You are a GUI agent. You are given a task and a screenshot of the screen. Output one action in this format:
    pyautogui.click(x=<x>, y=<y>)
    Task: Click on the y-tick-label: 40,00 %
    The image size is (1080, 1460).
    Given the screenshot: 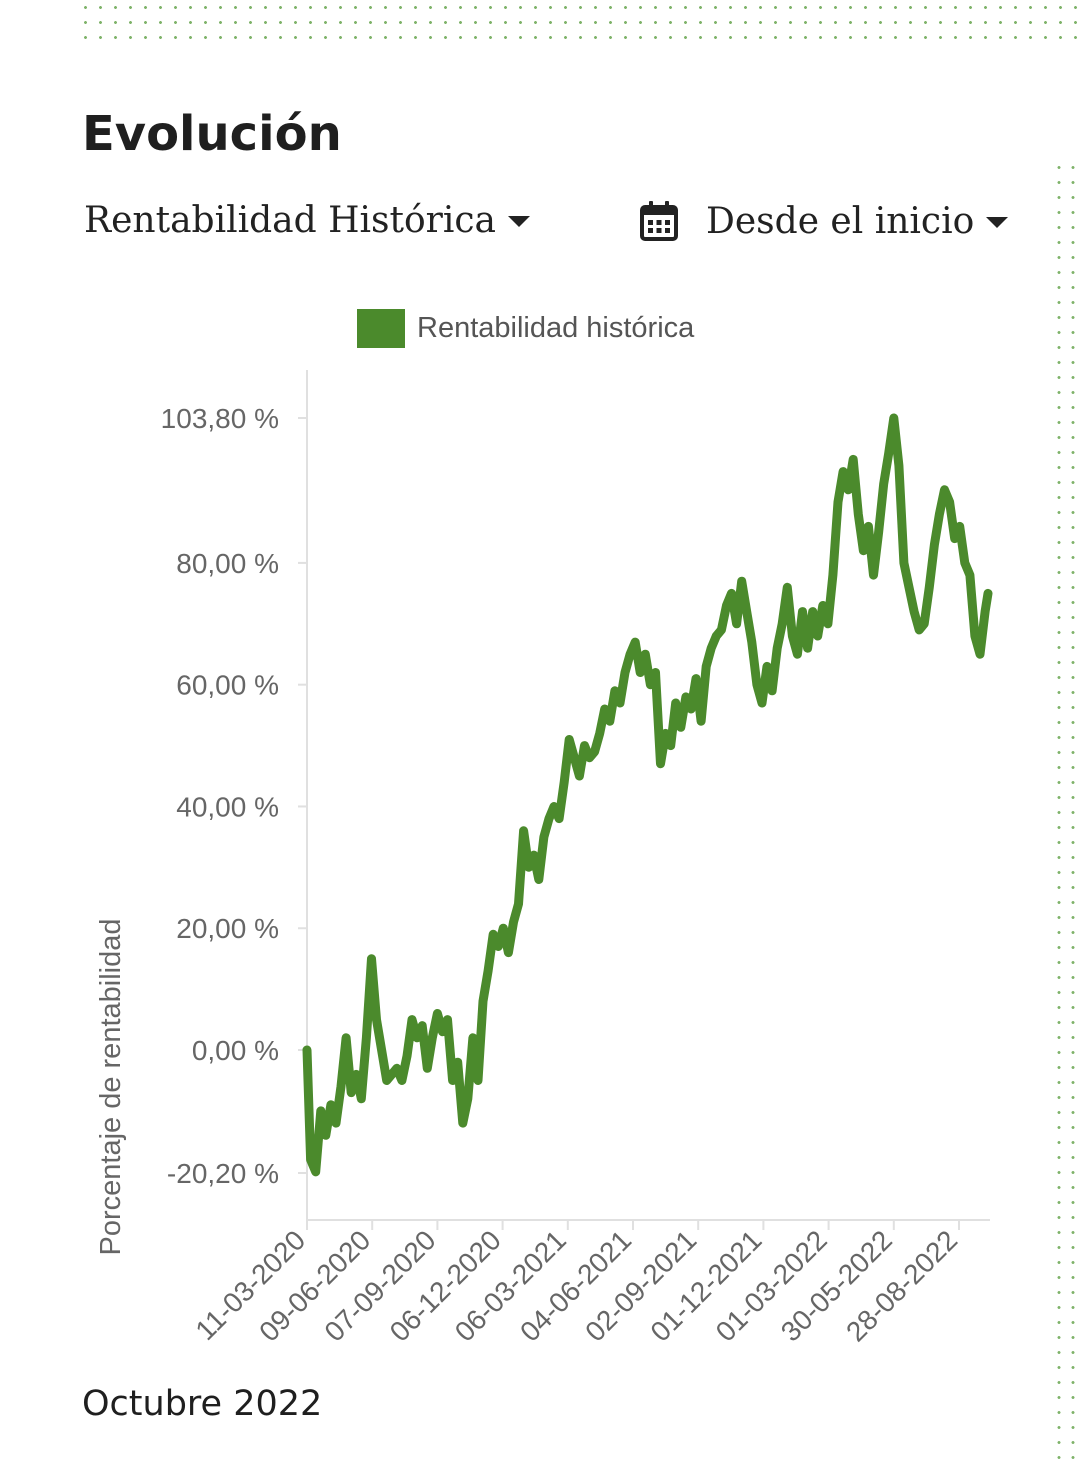 What is the action you would take?
    pyautogui.click(x=227, y=806)
    